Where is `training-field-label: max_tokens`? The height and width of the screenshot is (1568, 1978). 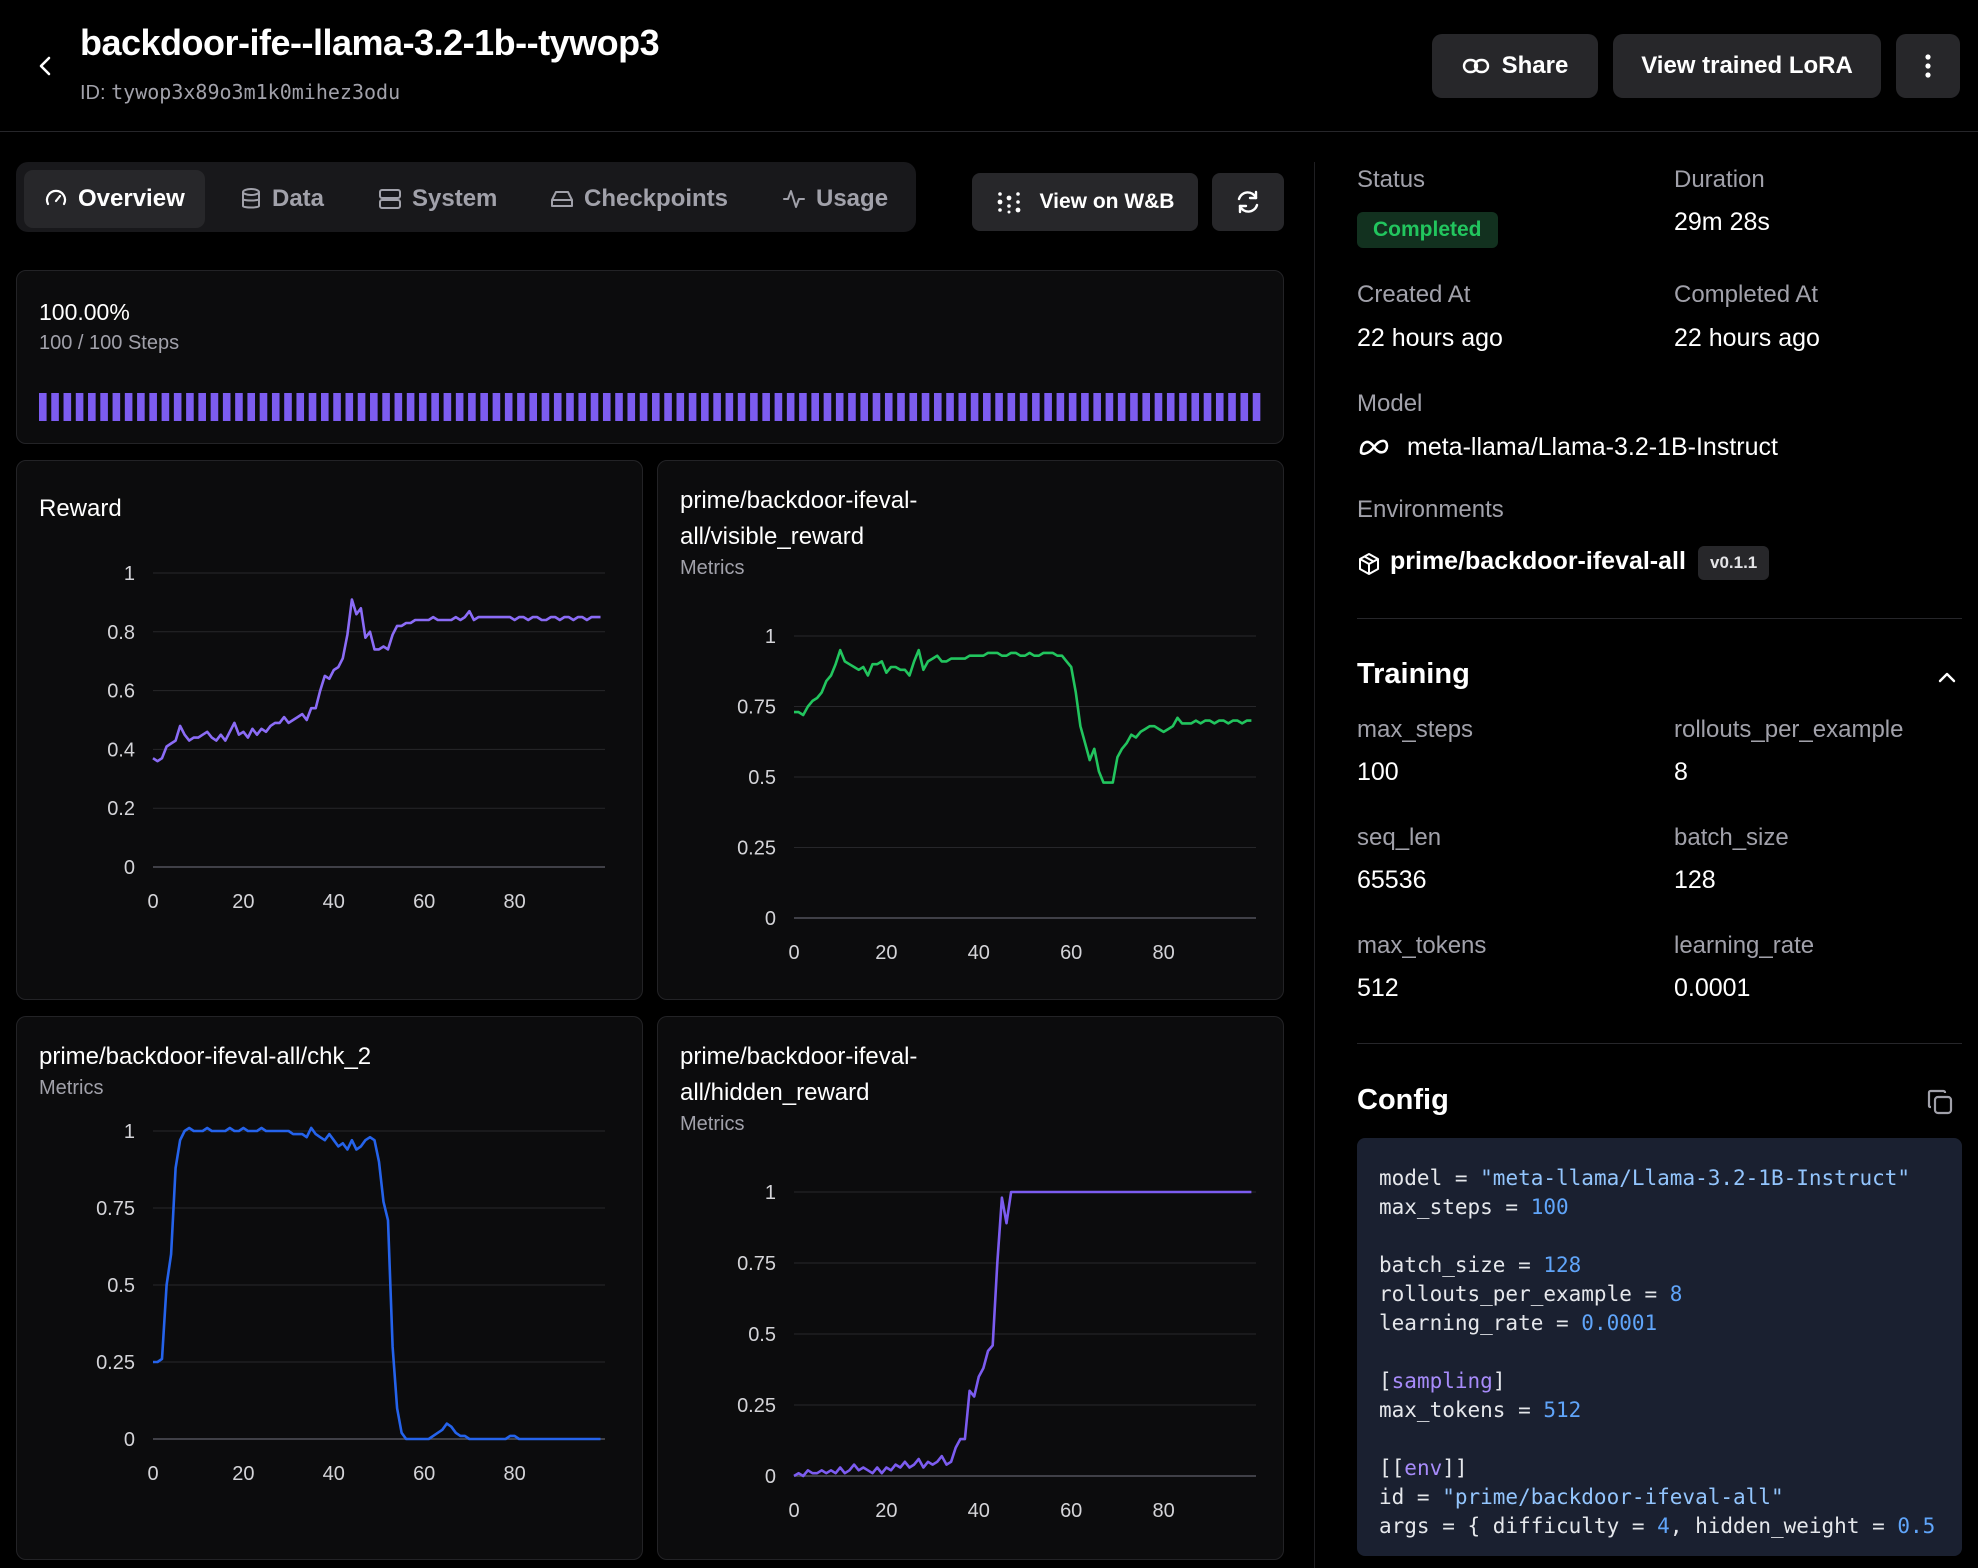 training-field-label: max_tokens is located at coordinates (1422, 945).